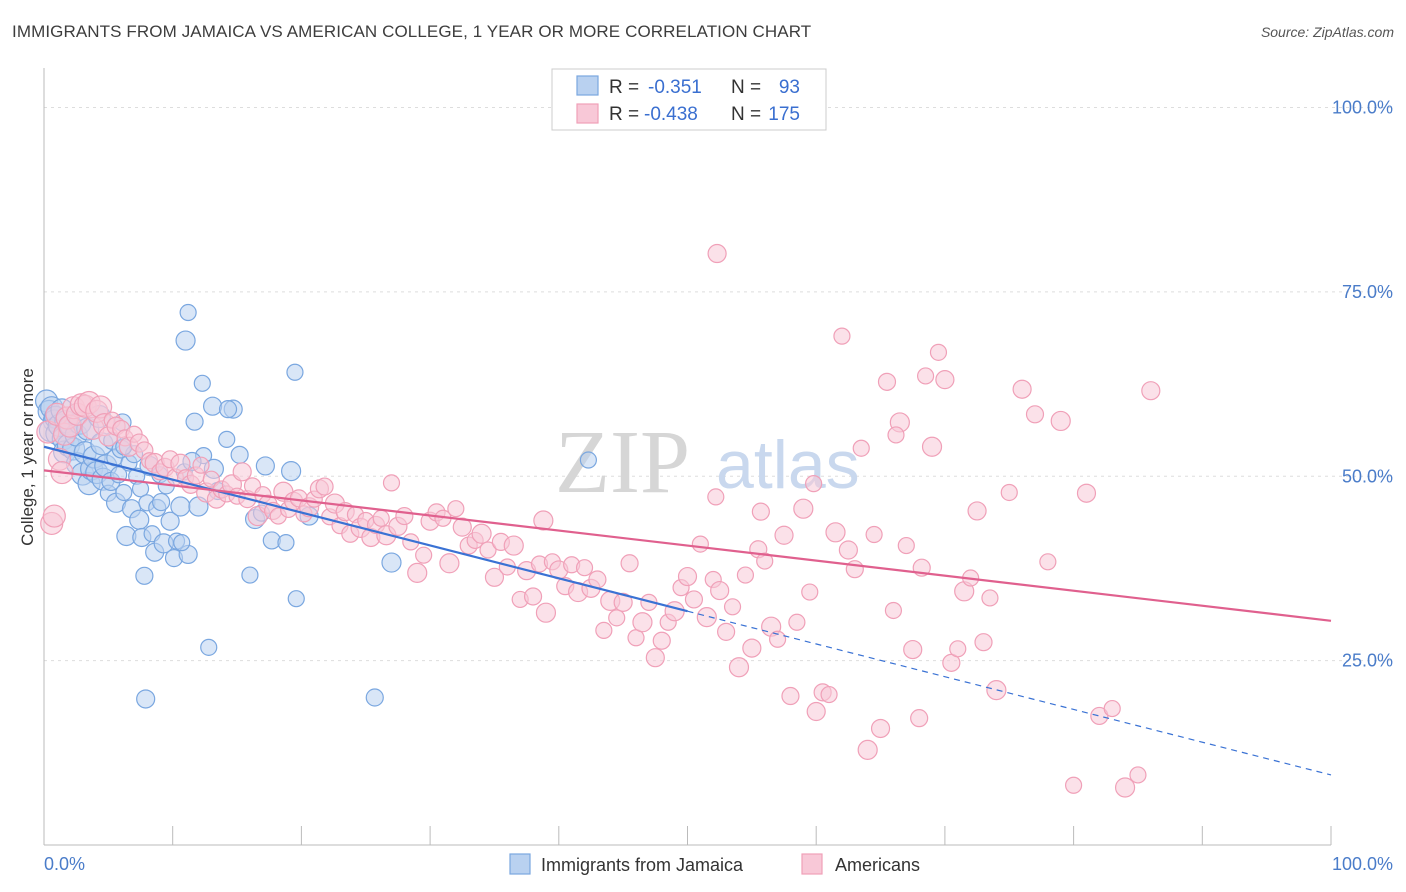 This screenshot has height=892, width=1406. Describe the element at coordinates (1327, 32) in the screenshot. I see `source-label: Source: ZipAtlas.com` at that location.